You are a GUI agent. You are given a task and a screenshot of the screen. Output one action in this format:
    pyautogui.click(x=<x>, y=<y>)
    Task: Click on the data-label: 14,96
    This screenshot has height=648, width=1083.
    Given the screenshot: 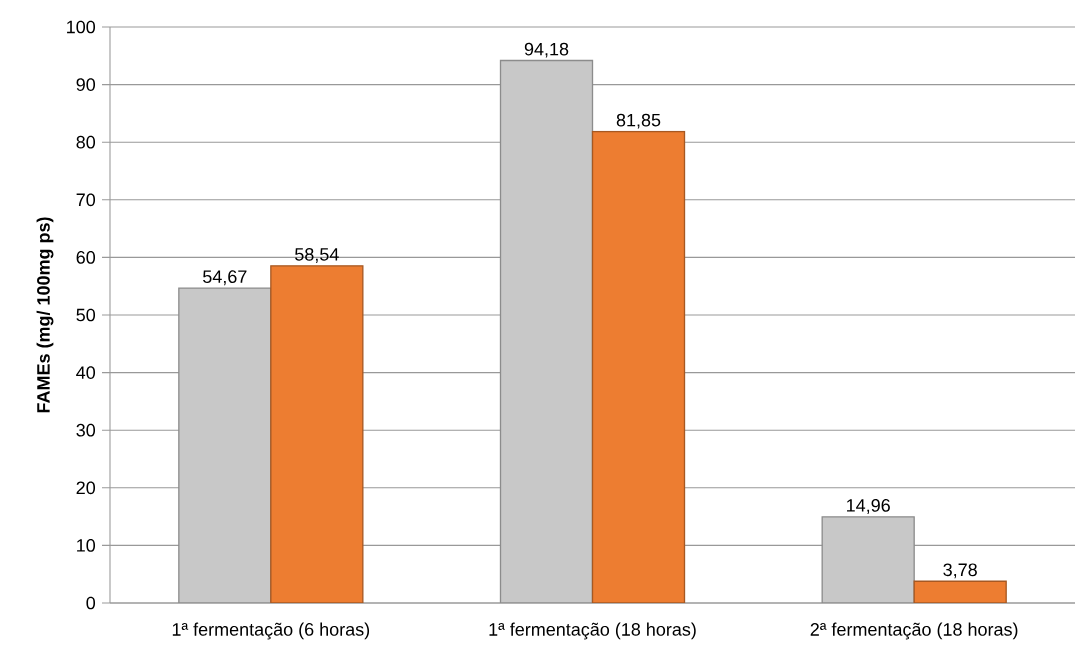 What is the action you would take?
    pyautogui.click(x=868, y=506)
    